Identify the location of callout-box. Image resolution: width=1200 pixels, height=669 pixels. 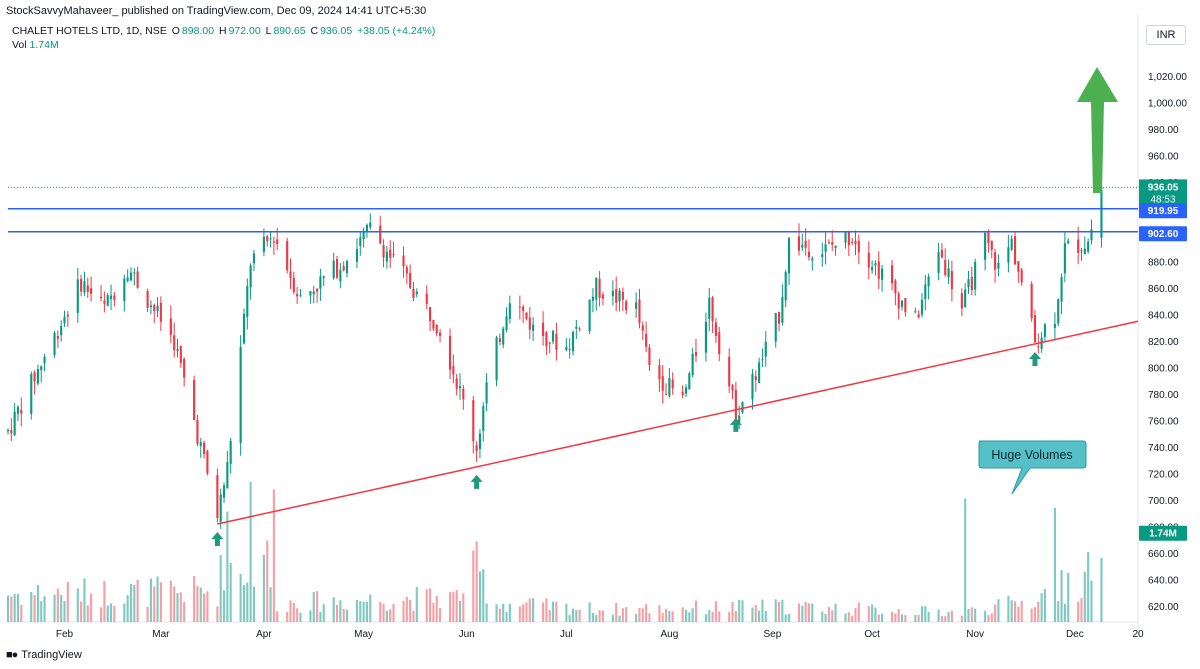
(1032, 467).